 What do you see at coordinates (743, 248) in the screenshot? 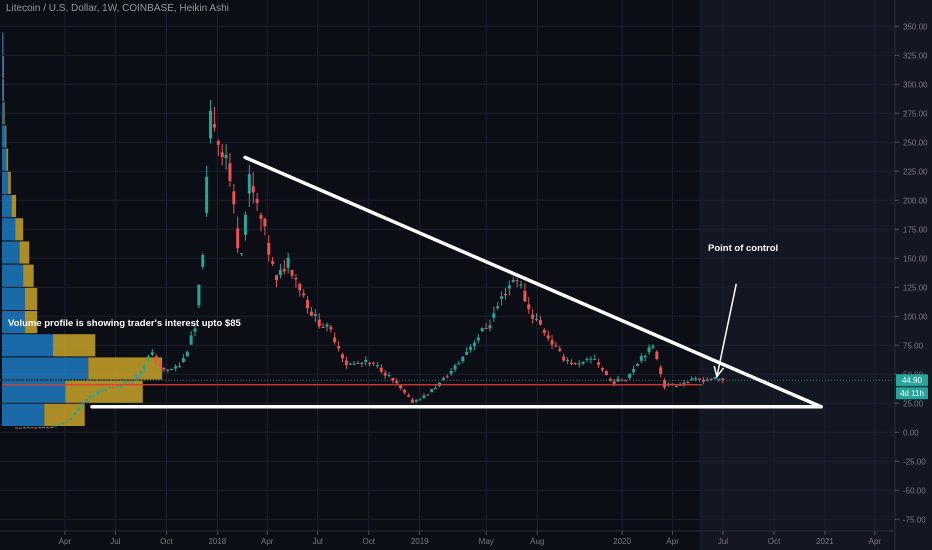
I see `point-of-control-annotation: Point of control` at bounding box center [743, 248].